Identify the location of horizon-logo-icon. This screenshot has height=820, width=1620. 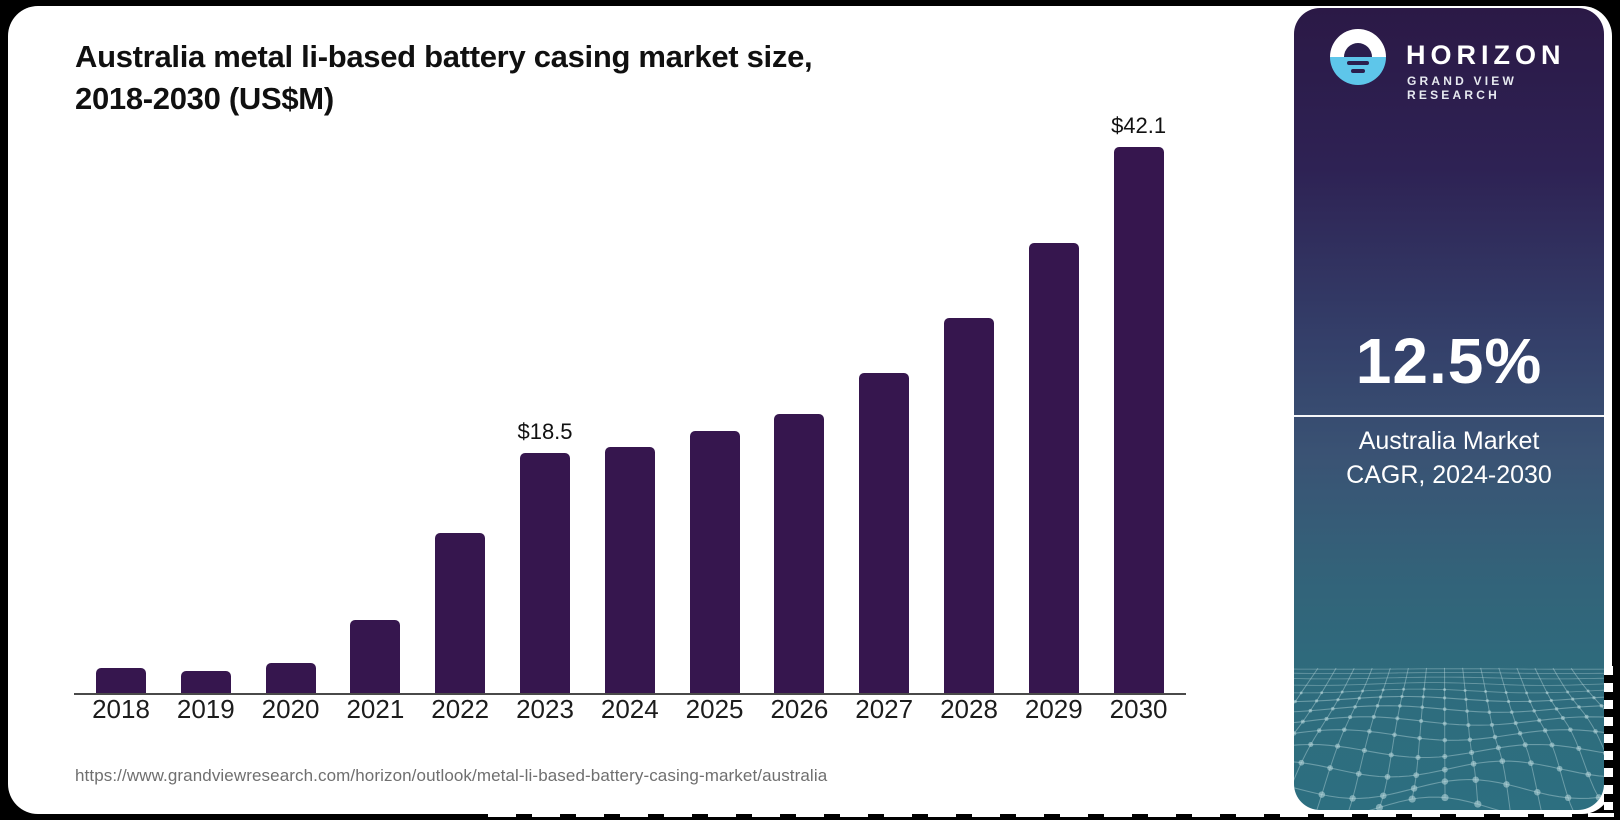
(1358, 57).